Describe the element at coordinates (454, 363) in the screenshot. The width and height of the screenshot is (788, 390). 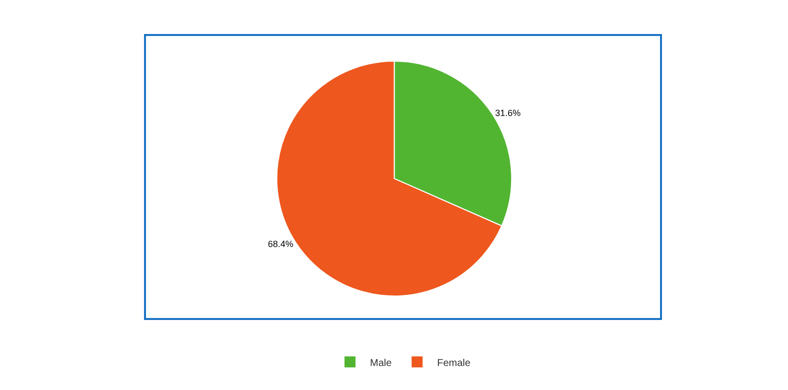
I see `legend-label: Female` at that location.